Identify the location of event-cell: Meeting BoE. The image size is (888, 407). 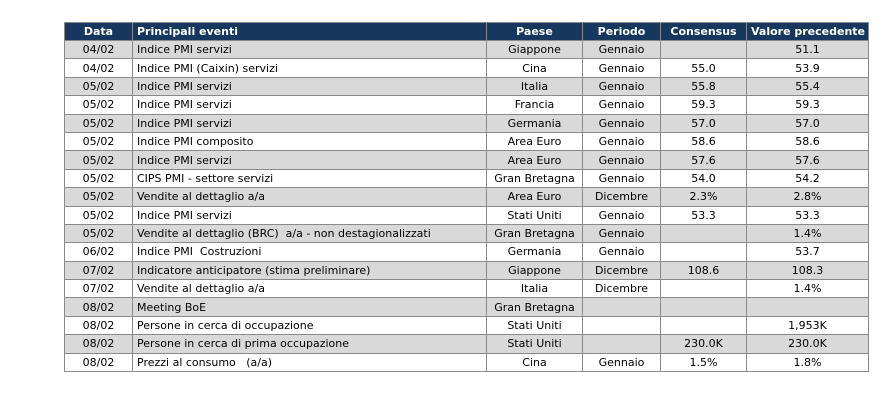
(309, 307).